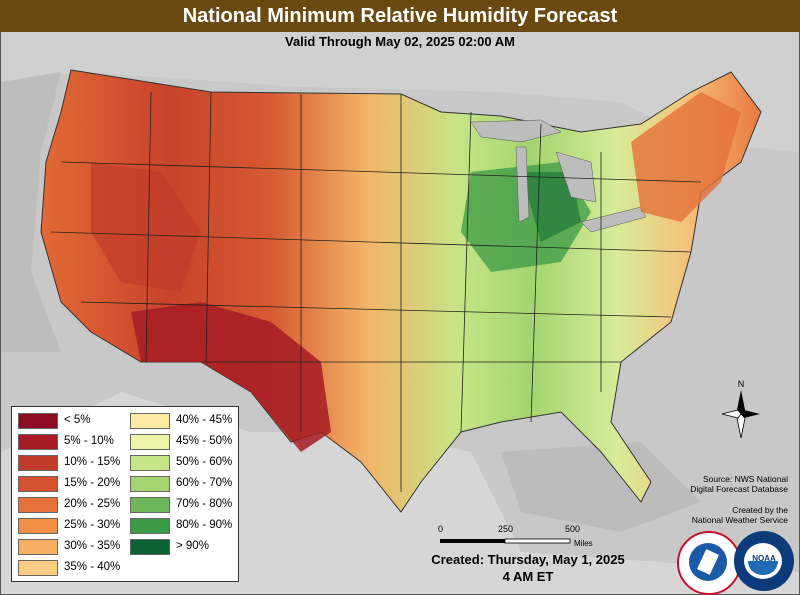 This screenshot has width=800, height=595. I want to click on scale-bar-graphic: Miles, so click(516, 543).